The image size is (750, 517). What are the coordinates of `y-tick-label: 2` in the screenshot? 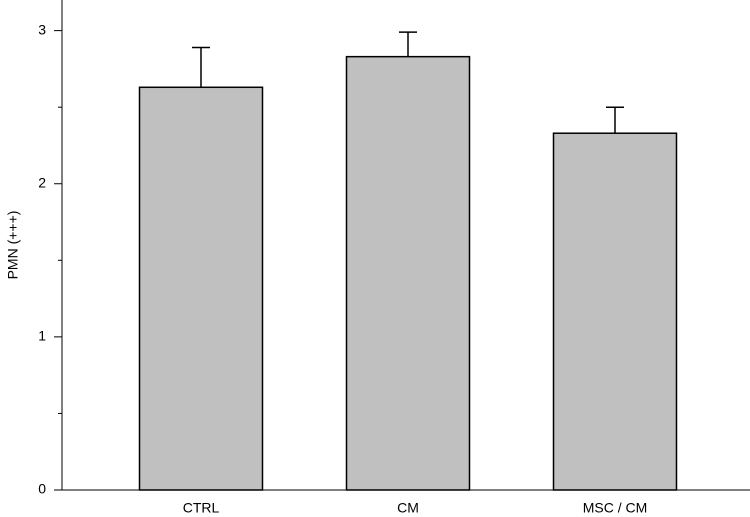 It's located at (42, 182).